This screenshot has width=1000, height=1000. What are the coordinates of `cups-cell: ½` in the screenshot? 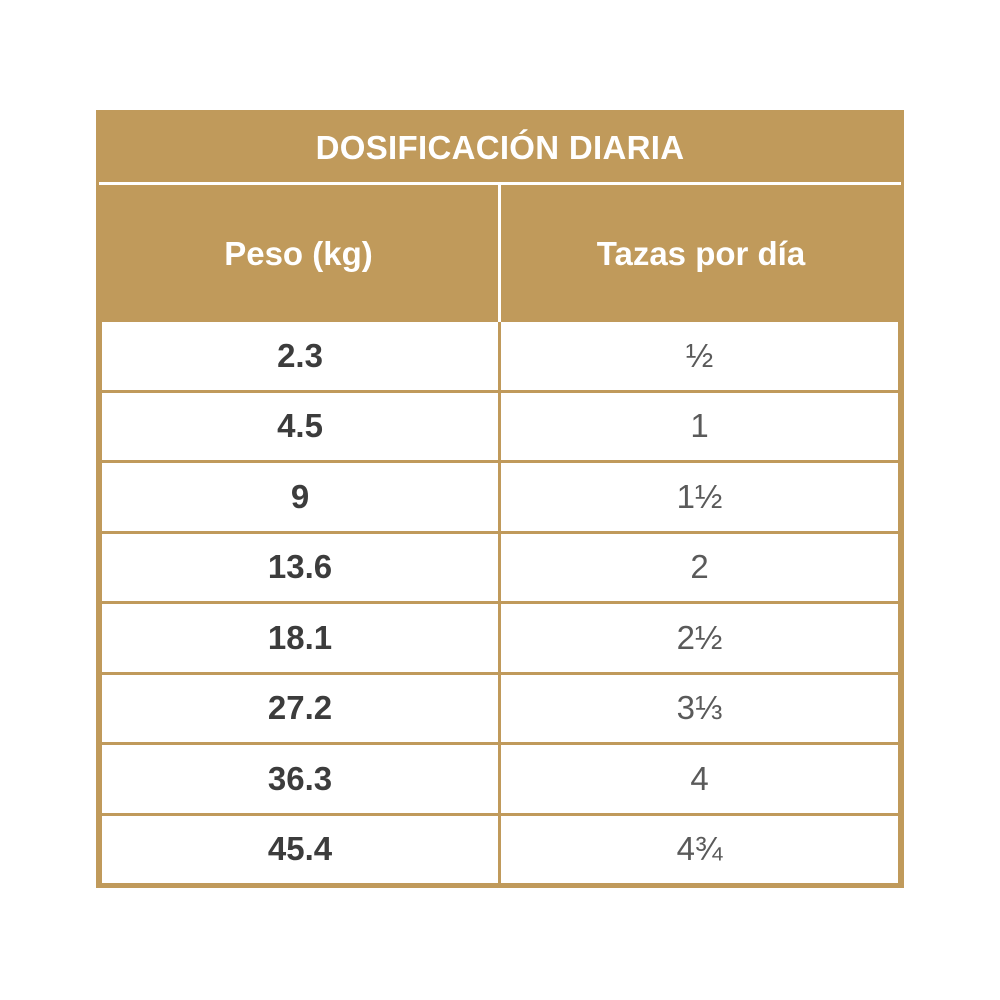 It's located at (699, 356).